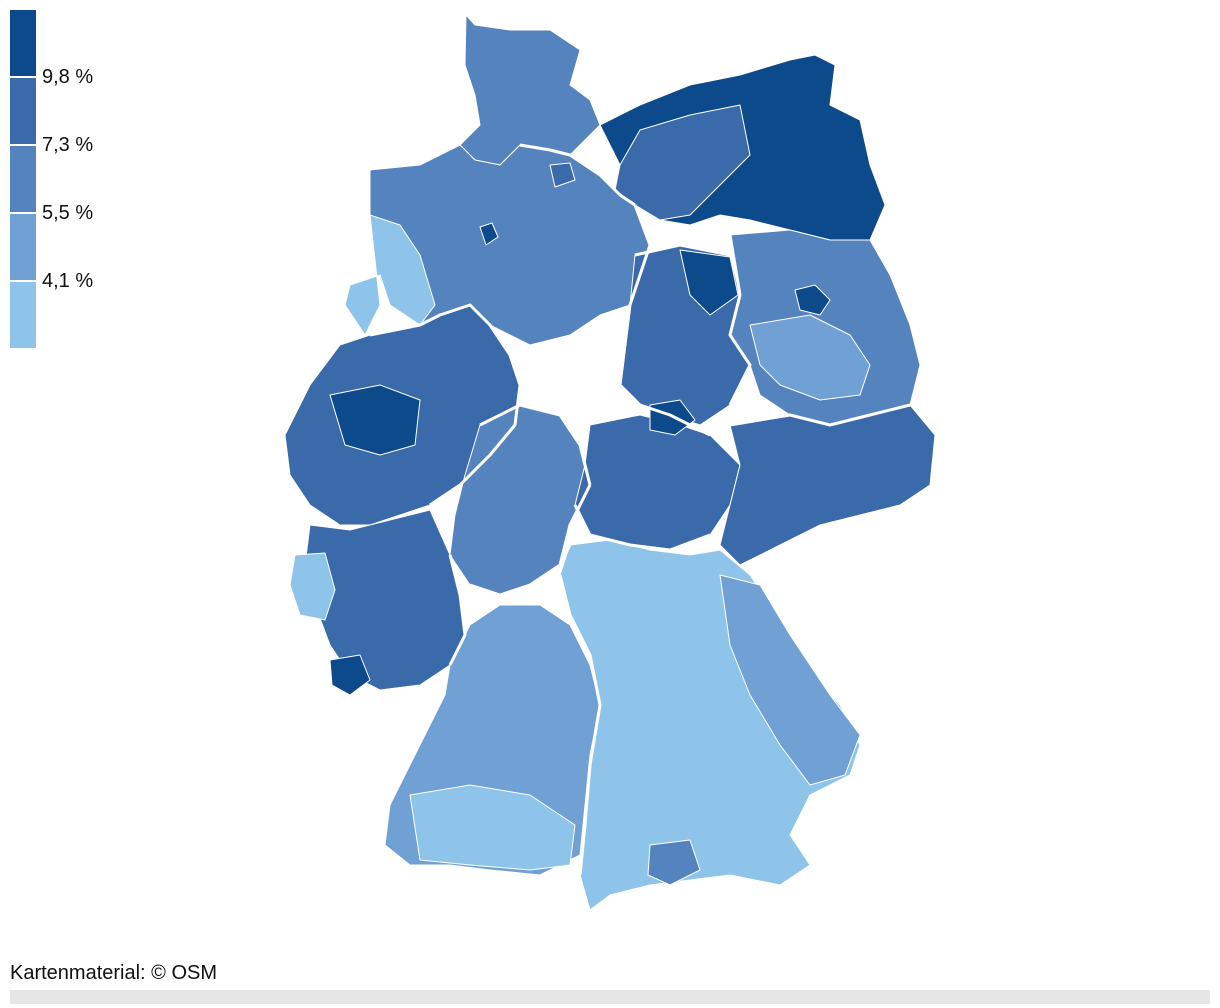  I want to click on region-hamburg, so click(562, 175).